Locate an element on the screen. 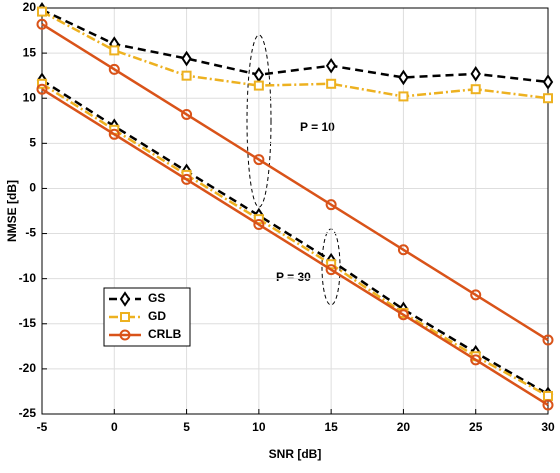 The image size is (560, 473). x-tick-label: 20 is located at coordinates (404, 427).